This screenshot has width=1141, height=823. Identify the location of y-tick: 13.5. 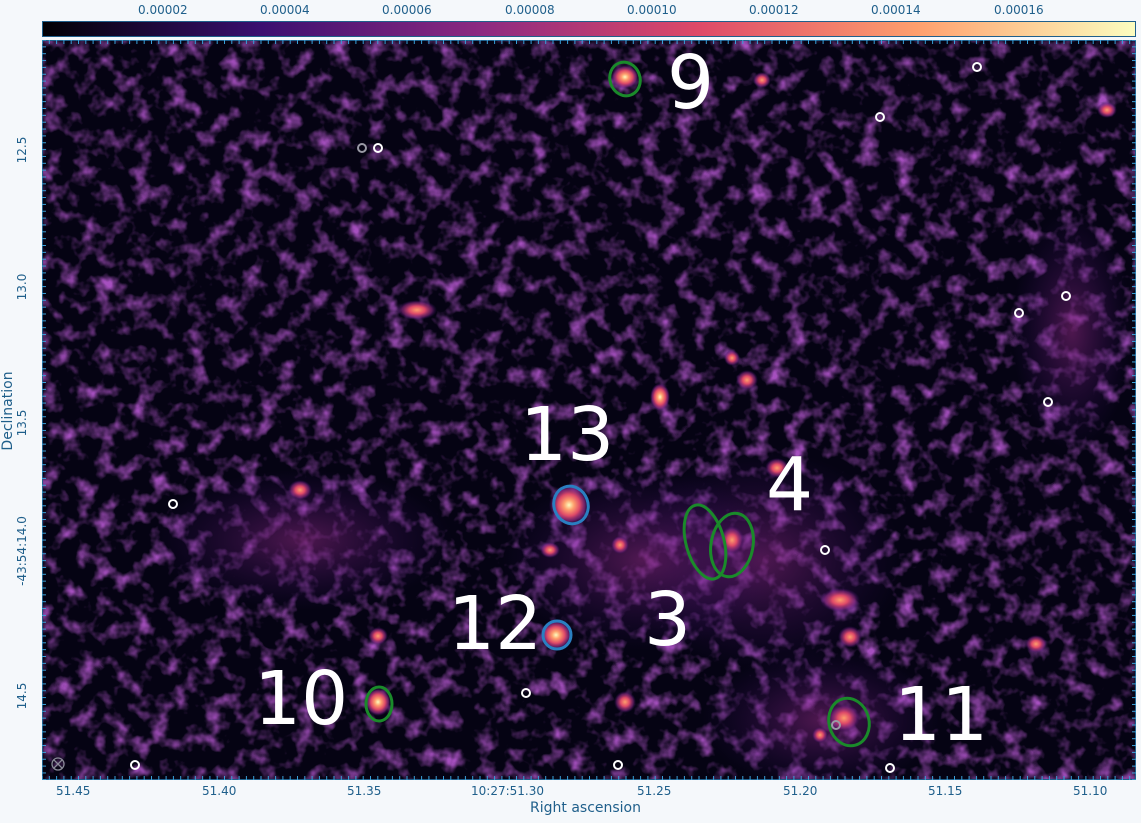
(22, 423).